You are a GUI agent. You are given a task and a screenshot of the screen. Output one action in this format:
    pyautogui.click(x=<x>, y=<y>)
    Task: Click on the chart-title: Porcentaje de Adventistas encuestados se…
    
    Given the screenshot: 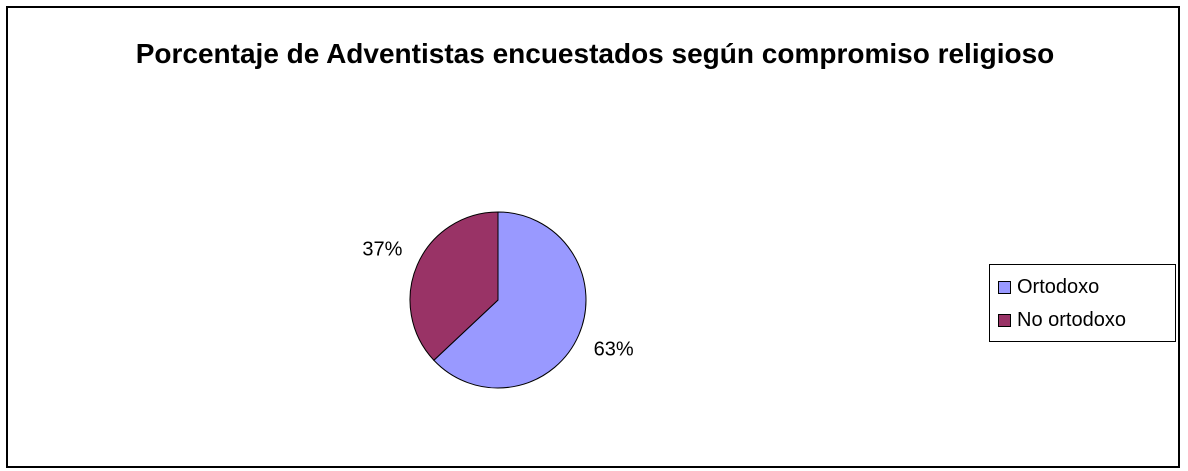 What is the action you would take?
    pyautogui.click(x=595, y=53)
    